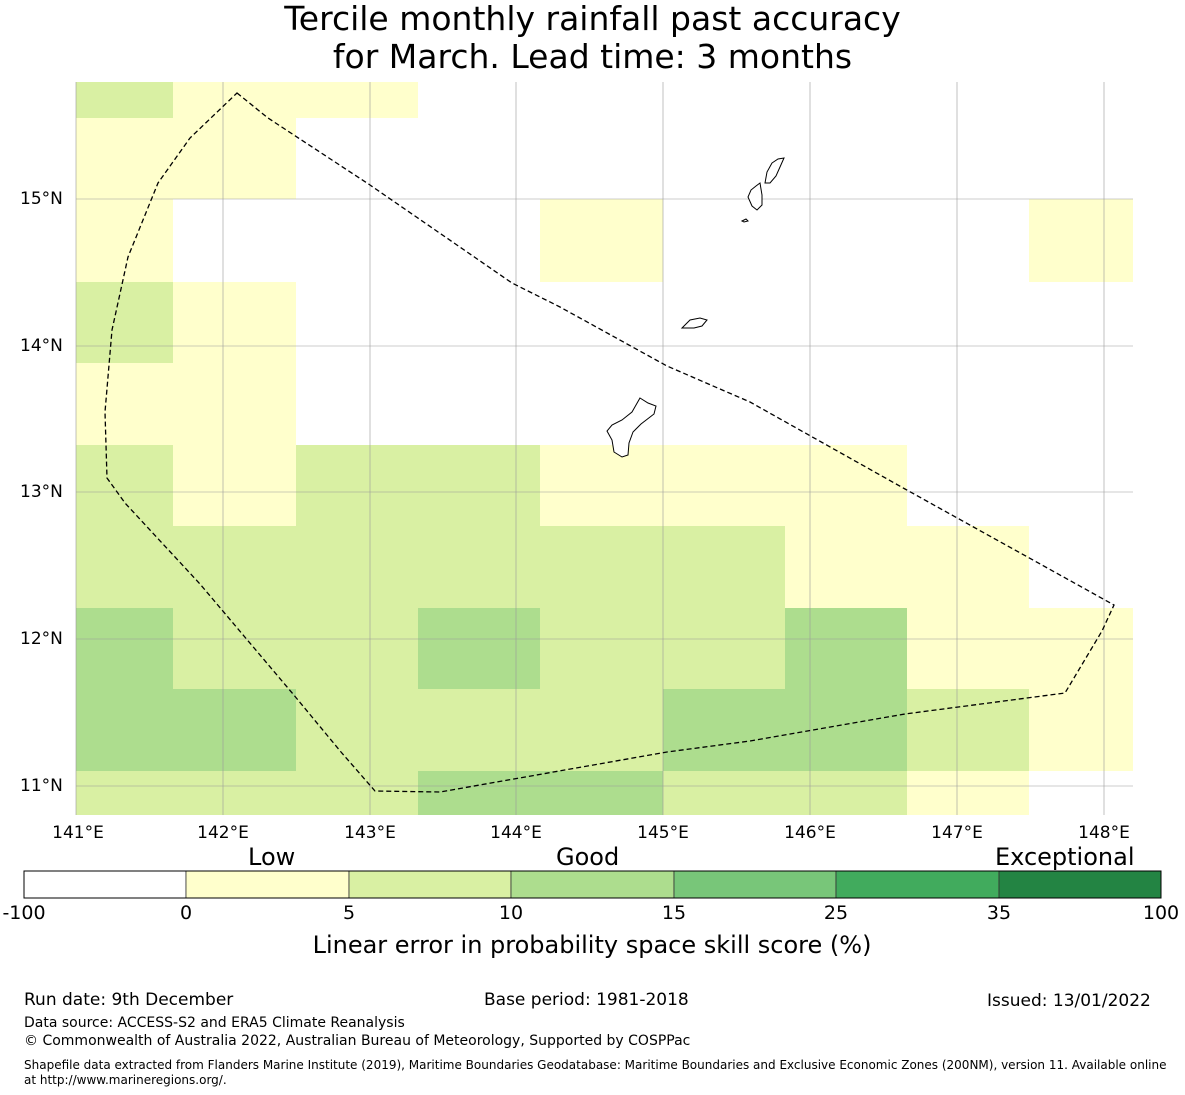 The width and height of the screenshot is (1185, 1095). I want to click on lon-tick: 142°E, so click(223, 833).